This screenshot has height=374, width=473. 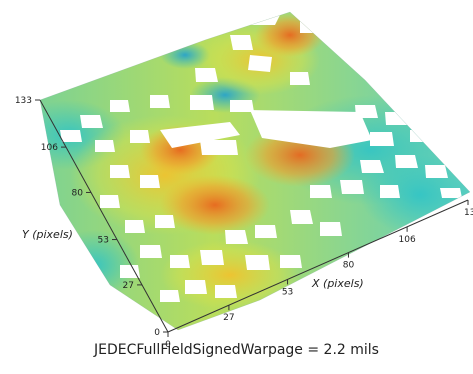 What do you see at coordinates (49, 148) in the screenshot?
I see `y-tick-label: 106` at bounding box center [49, 148].